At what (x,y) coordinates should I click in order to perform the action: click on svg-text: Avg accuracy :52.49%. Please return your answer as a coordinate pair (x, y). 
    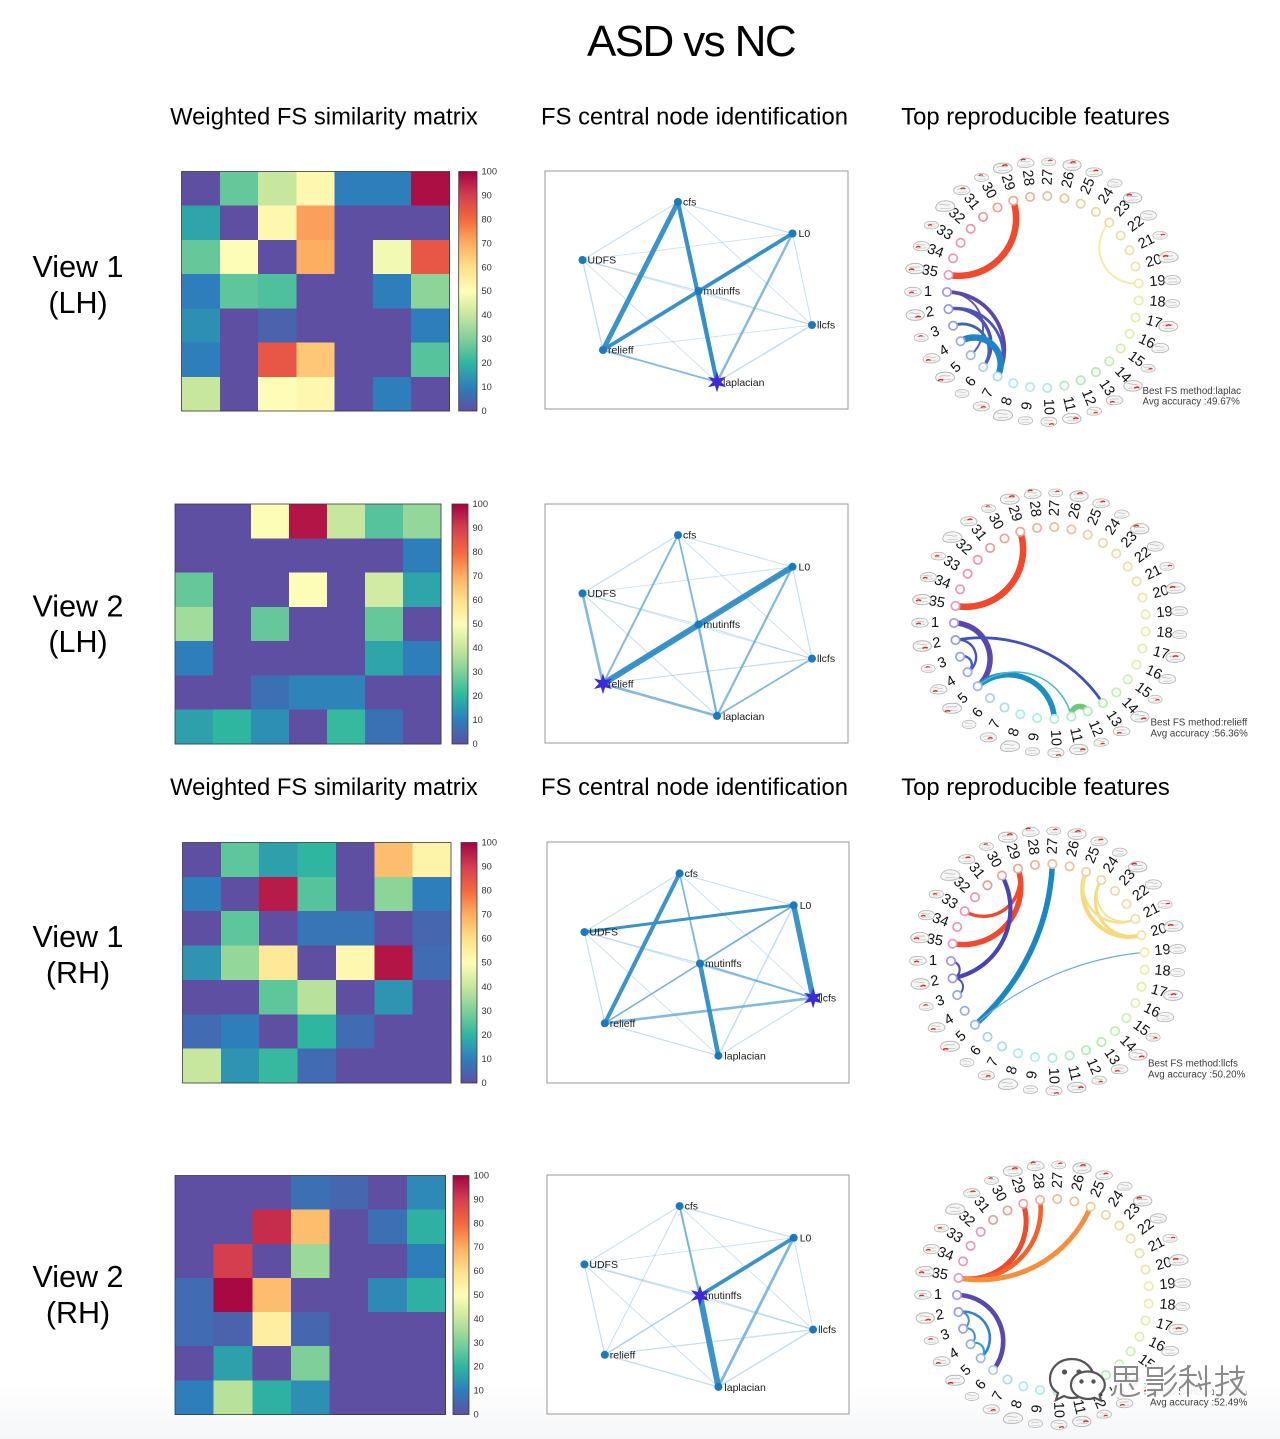
    Looking at the image, I should click on (1199, 1403).